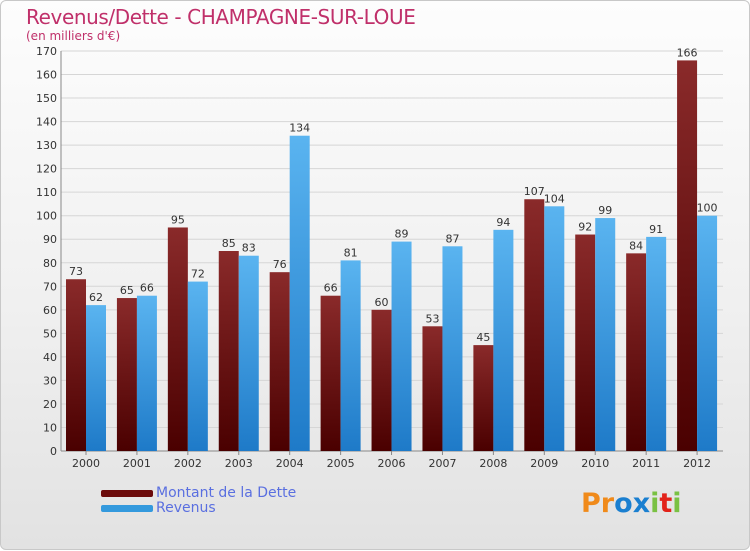 The width and height of the screenshot is (750, 551). What do you see at coordinates (299, 128) in the screenshot?
I see `data-label-revenus: 134` at bounding box center [299, 128].